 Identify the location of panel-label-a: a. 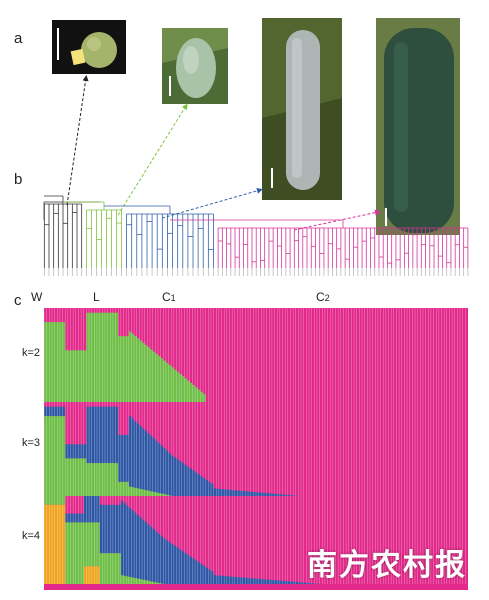
(18, 38).